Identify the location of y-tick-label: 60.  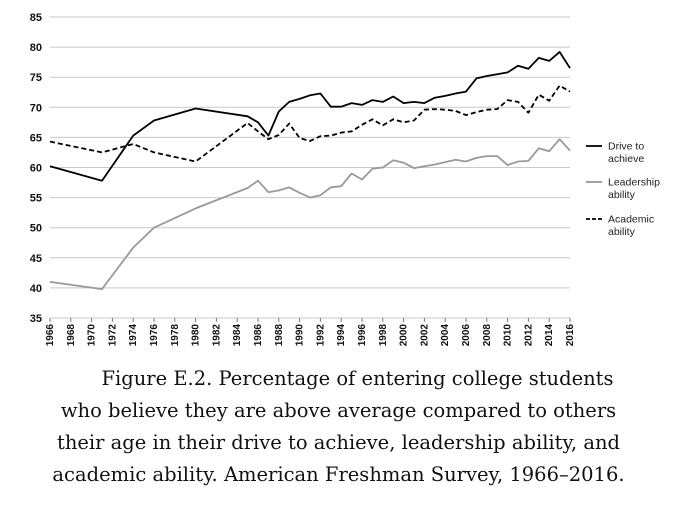
(36, 169).